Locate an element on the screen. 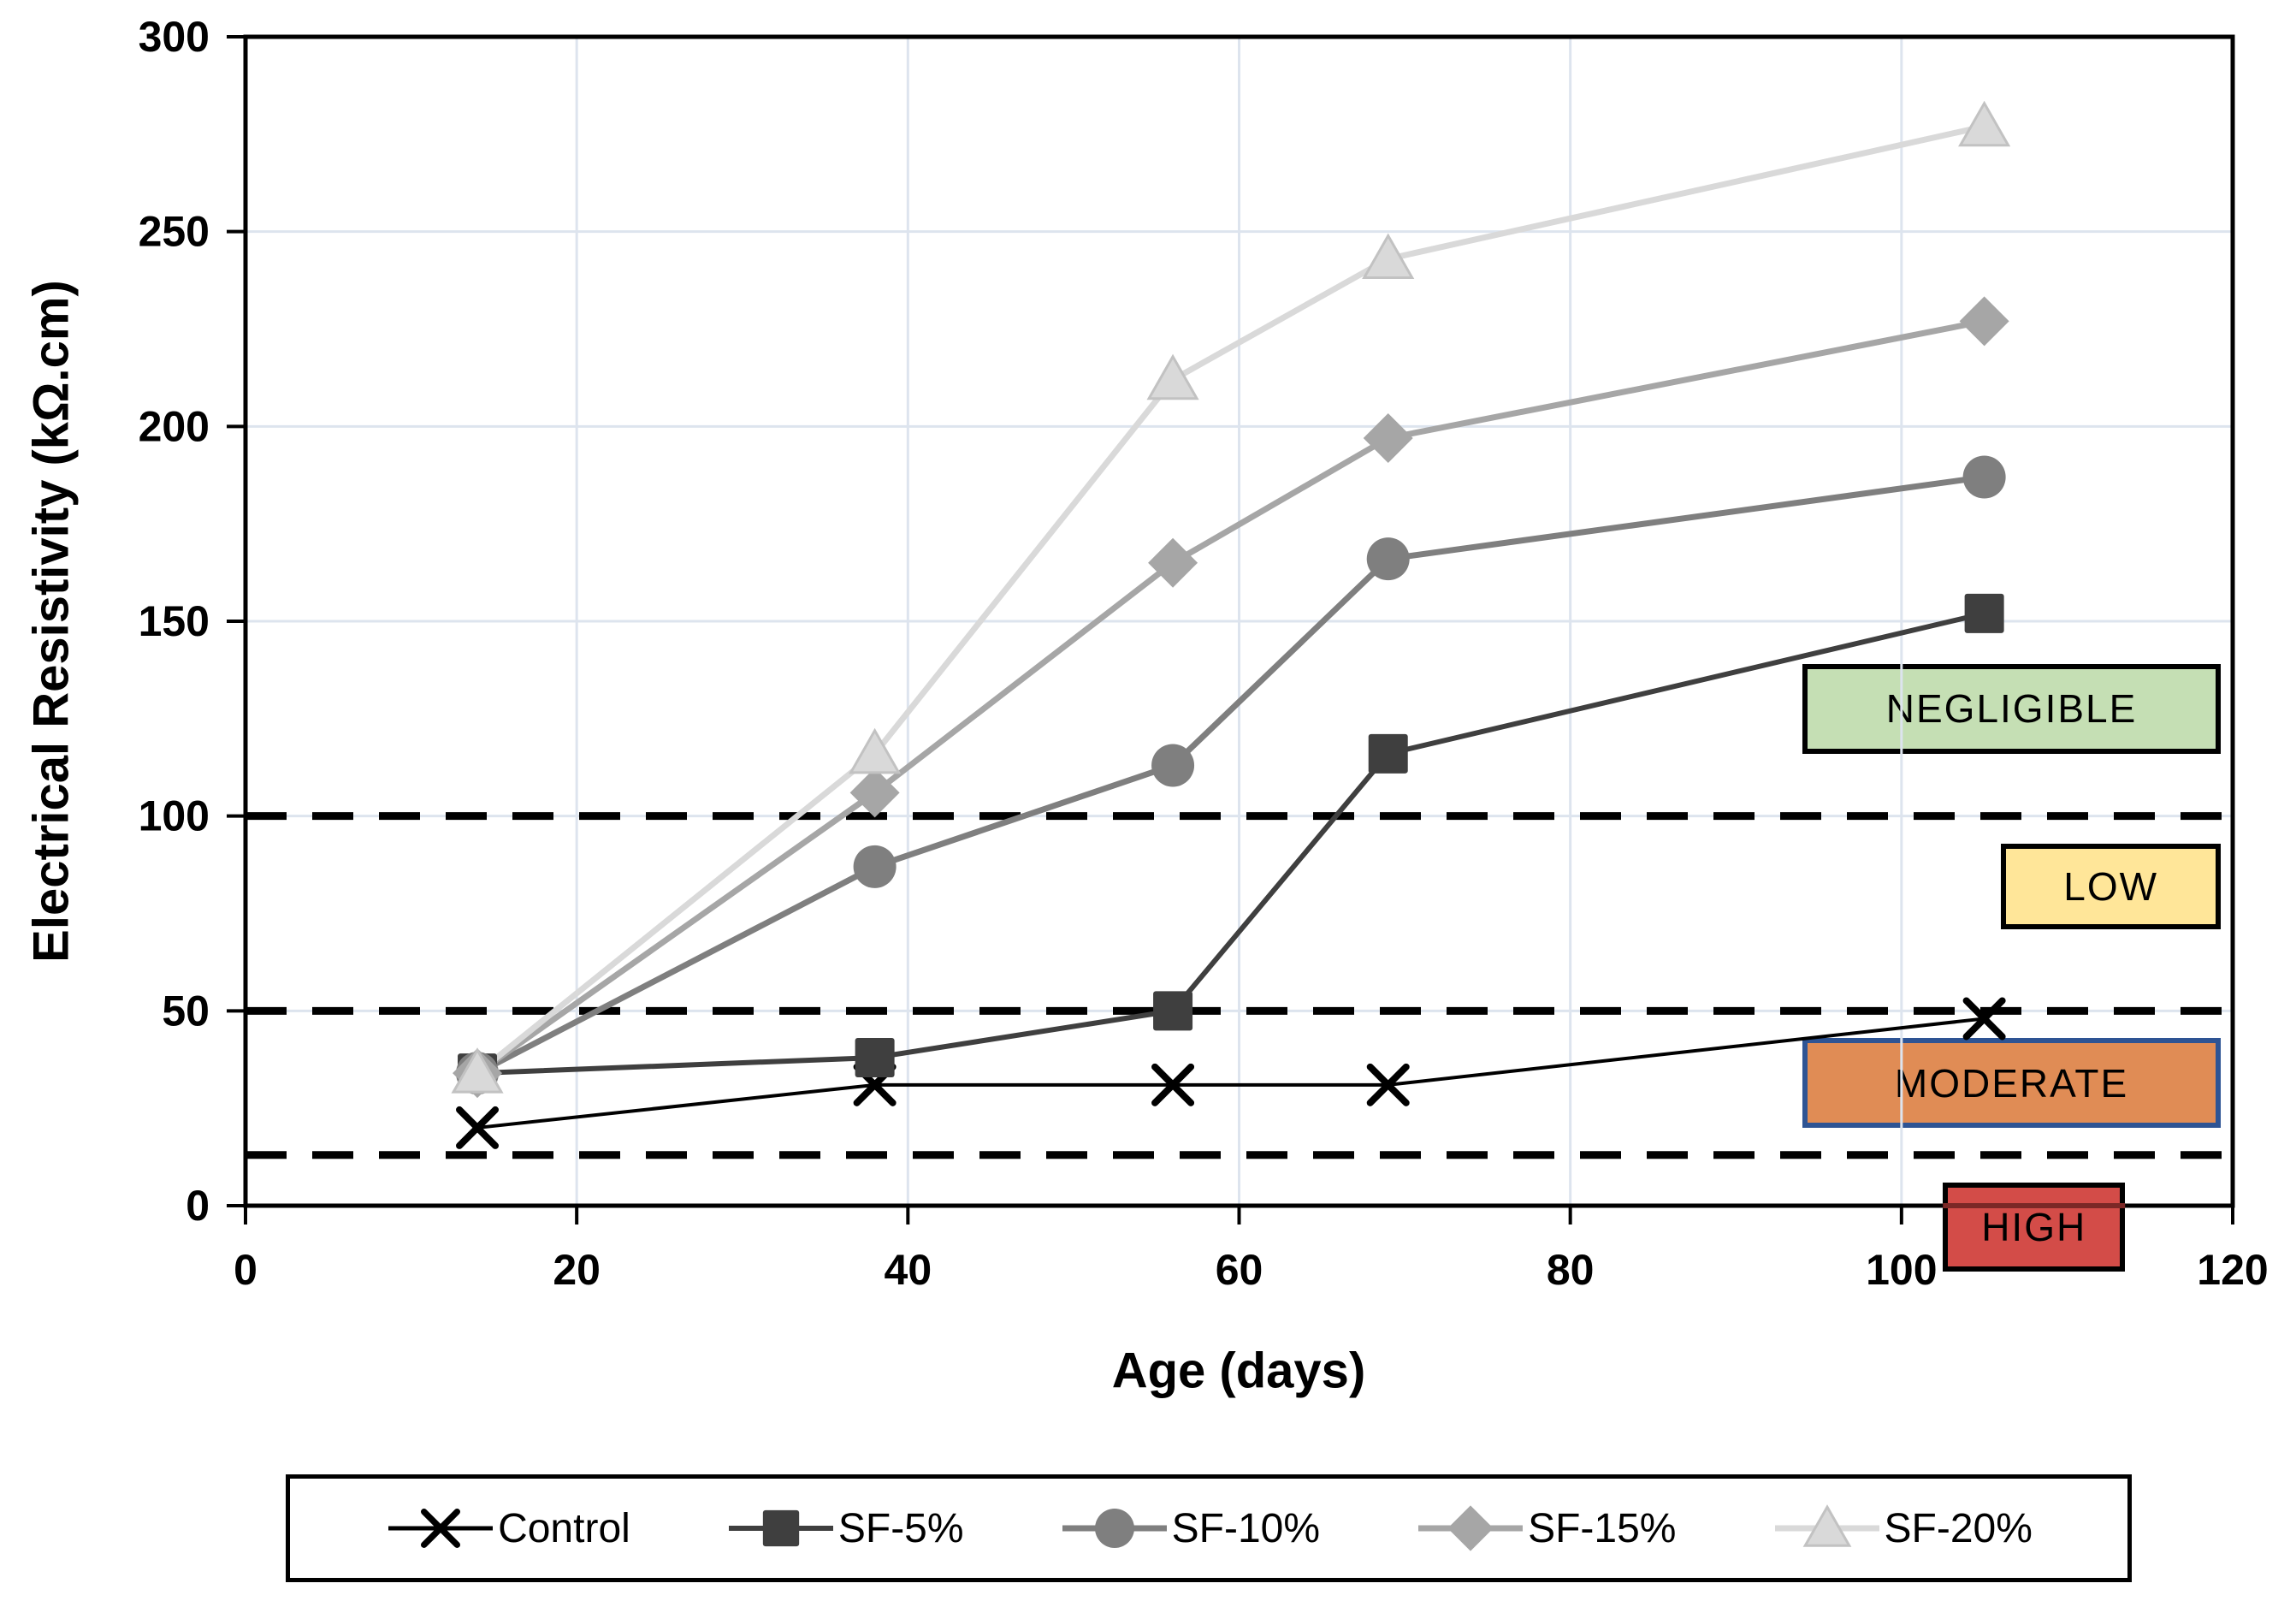 The width and height of the screenshot is (2296, 1607). legend-entry-sf-5%: SF-5% is located at coordinates (845, 1528).